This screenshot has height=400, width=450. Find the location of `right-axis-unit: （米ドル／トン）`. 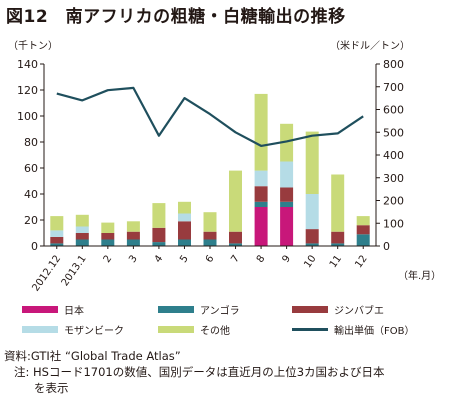

right-axis-unit: （米ドル／トン） is located at coordinates (370, 45).